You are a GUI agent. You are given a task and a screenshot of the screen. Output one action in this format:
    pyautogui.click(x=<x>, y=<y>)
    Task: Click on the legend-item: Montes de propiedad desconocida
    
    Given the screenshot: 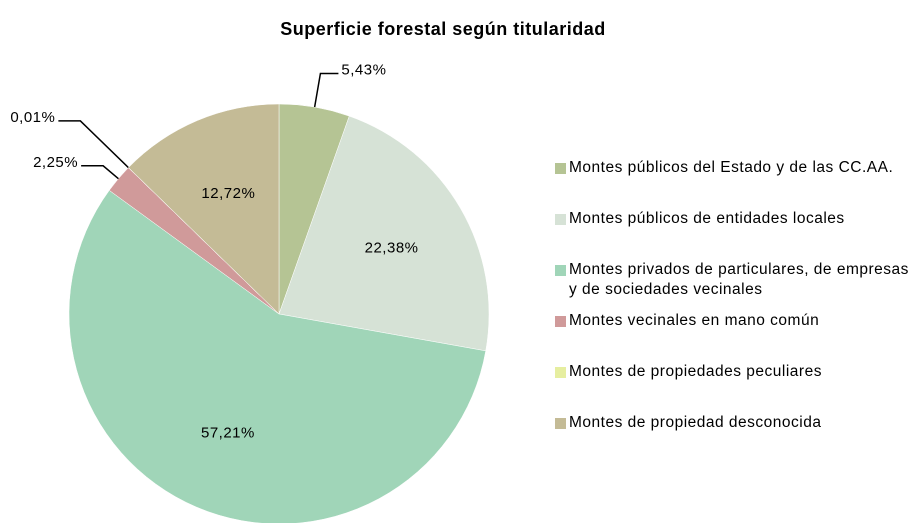 What is the action you would take?
    pyautogui.click(x=737, y=438)
    